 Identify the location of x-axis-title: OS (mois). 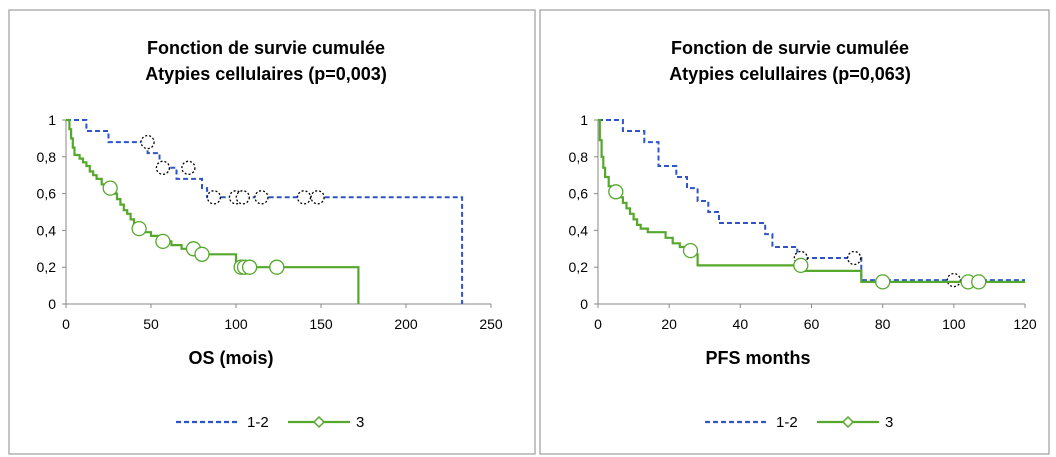
(230, 358).